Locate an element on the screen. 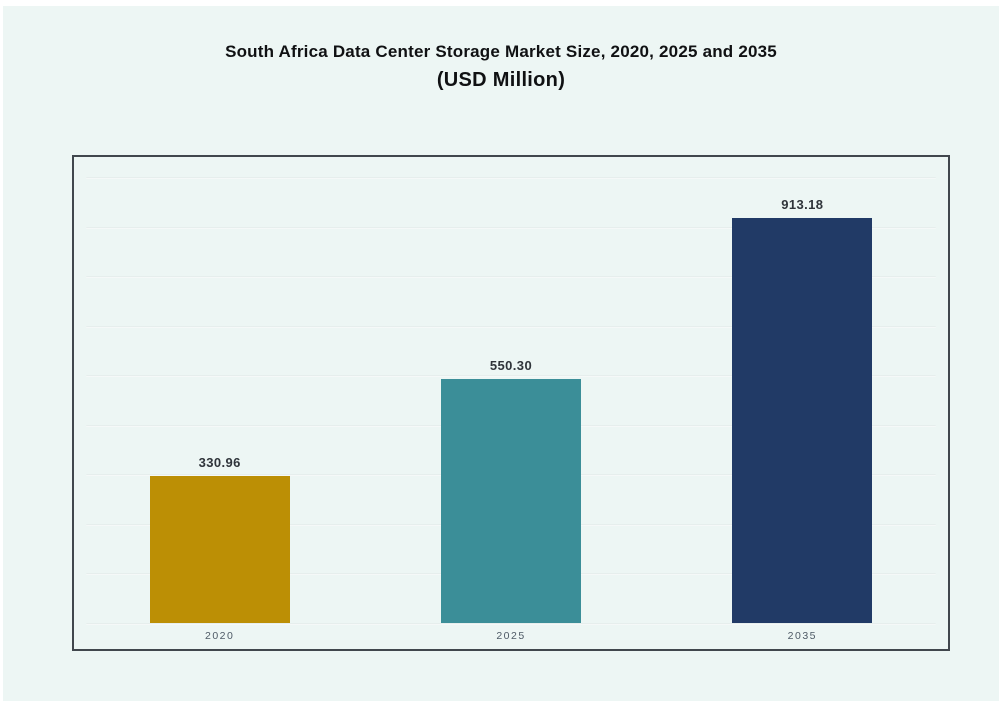  bar-value-label-2020: 330.96 is located at coordinates (219, 462).